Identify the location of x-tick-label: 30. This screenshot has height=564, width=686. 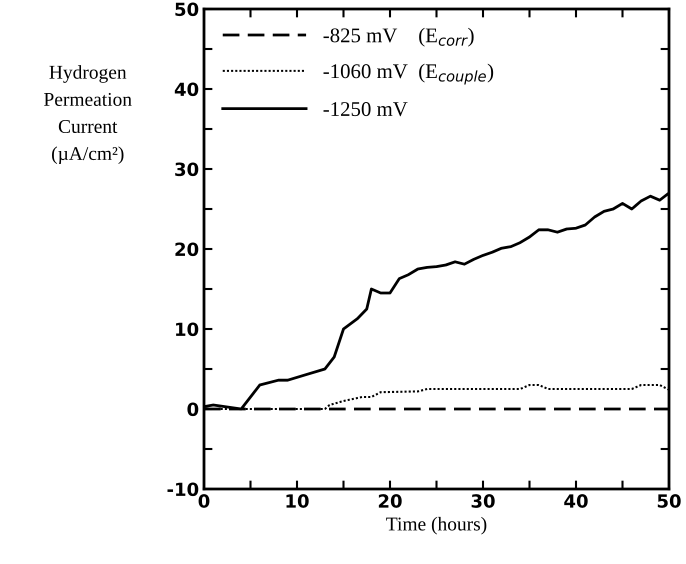
(483, 501).